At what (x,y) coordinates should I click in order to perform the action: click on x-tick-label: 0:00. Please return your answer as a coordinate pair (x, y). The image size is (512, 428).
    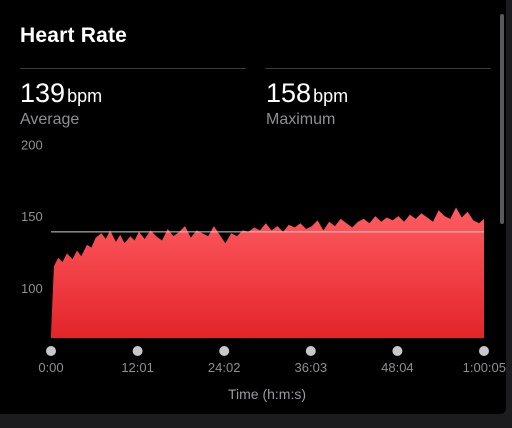
    Looking at the image, I should click on (50, 367).